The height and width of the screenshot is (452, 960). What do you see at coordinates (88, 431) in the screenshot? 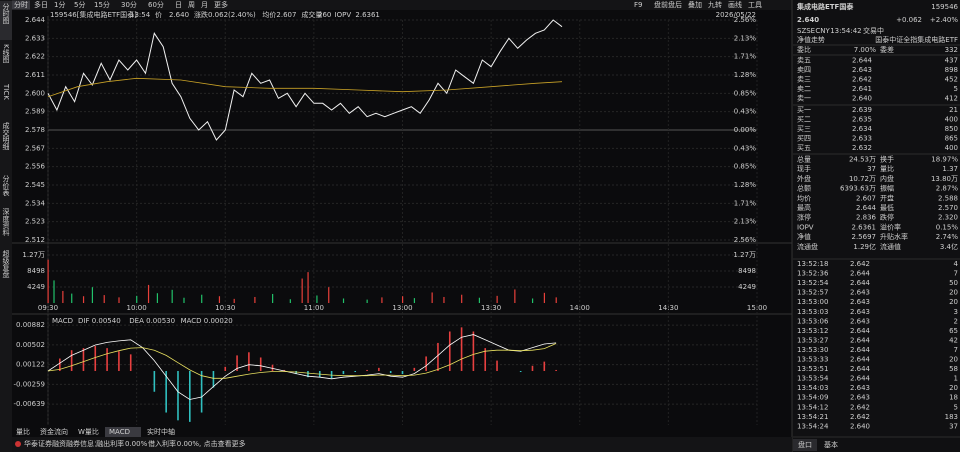
I see `bottom-tab: W量比` at bounding box center [88, 431].